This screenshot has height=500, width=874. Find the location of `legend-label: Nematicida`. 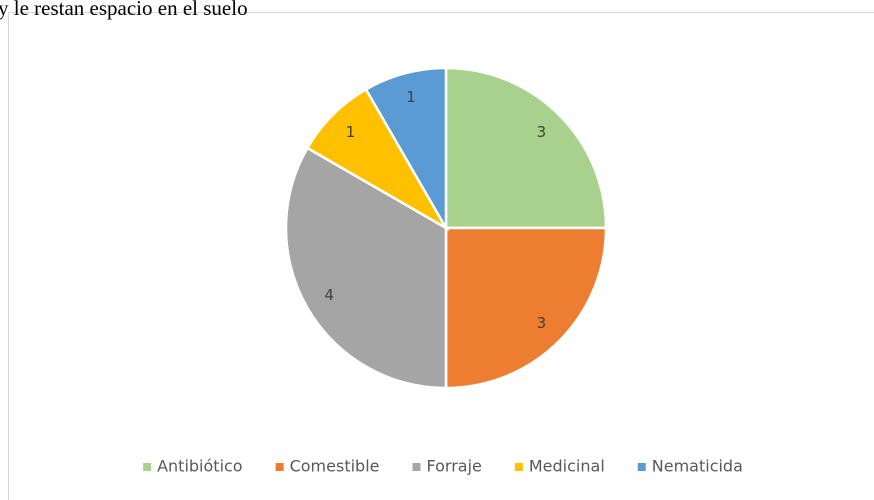

legend-label: Nematicida is located at coordinates (697, 466).